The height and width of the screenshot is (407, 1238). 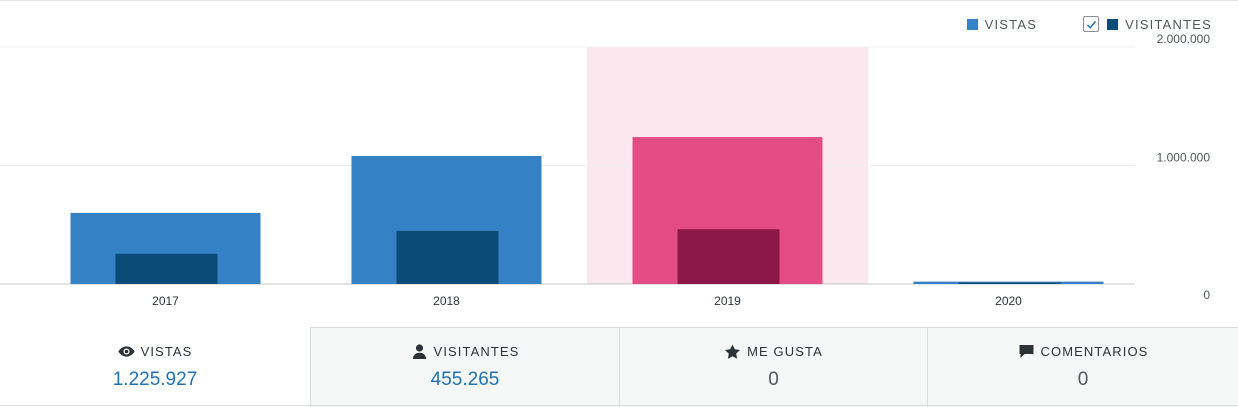 What do you see at coordinates (727, 301) in the screenshot?
I see `x-tick-label: 2019` at bounding box center [727, 301].